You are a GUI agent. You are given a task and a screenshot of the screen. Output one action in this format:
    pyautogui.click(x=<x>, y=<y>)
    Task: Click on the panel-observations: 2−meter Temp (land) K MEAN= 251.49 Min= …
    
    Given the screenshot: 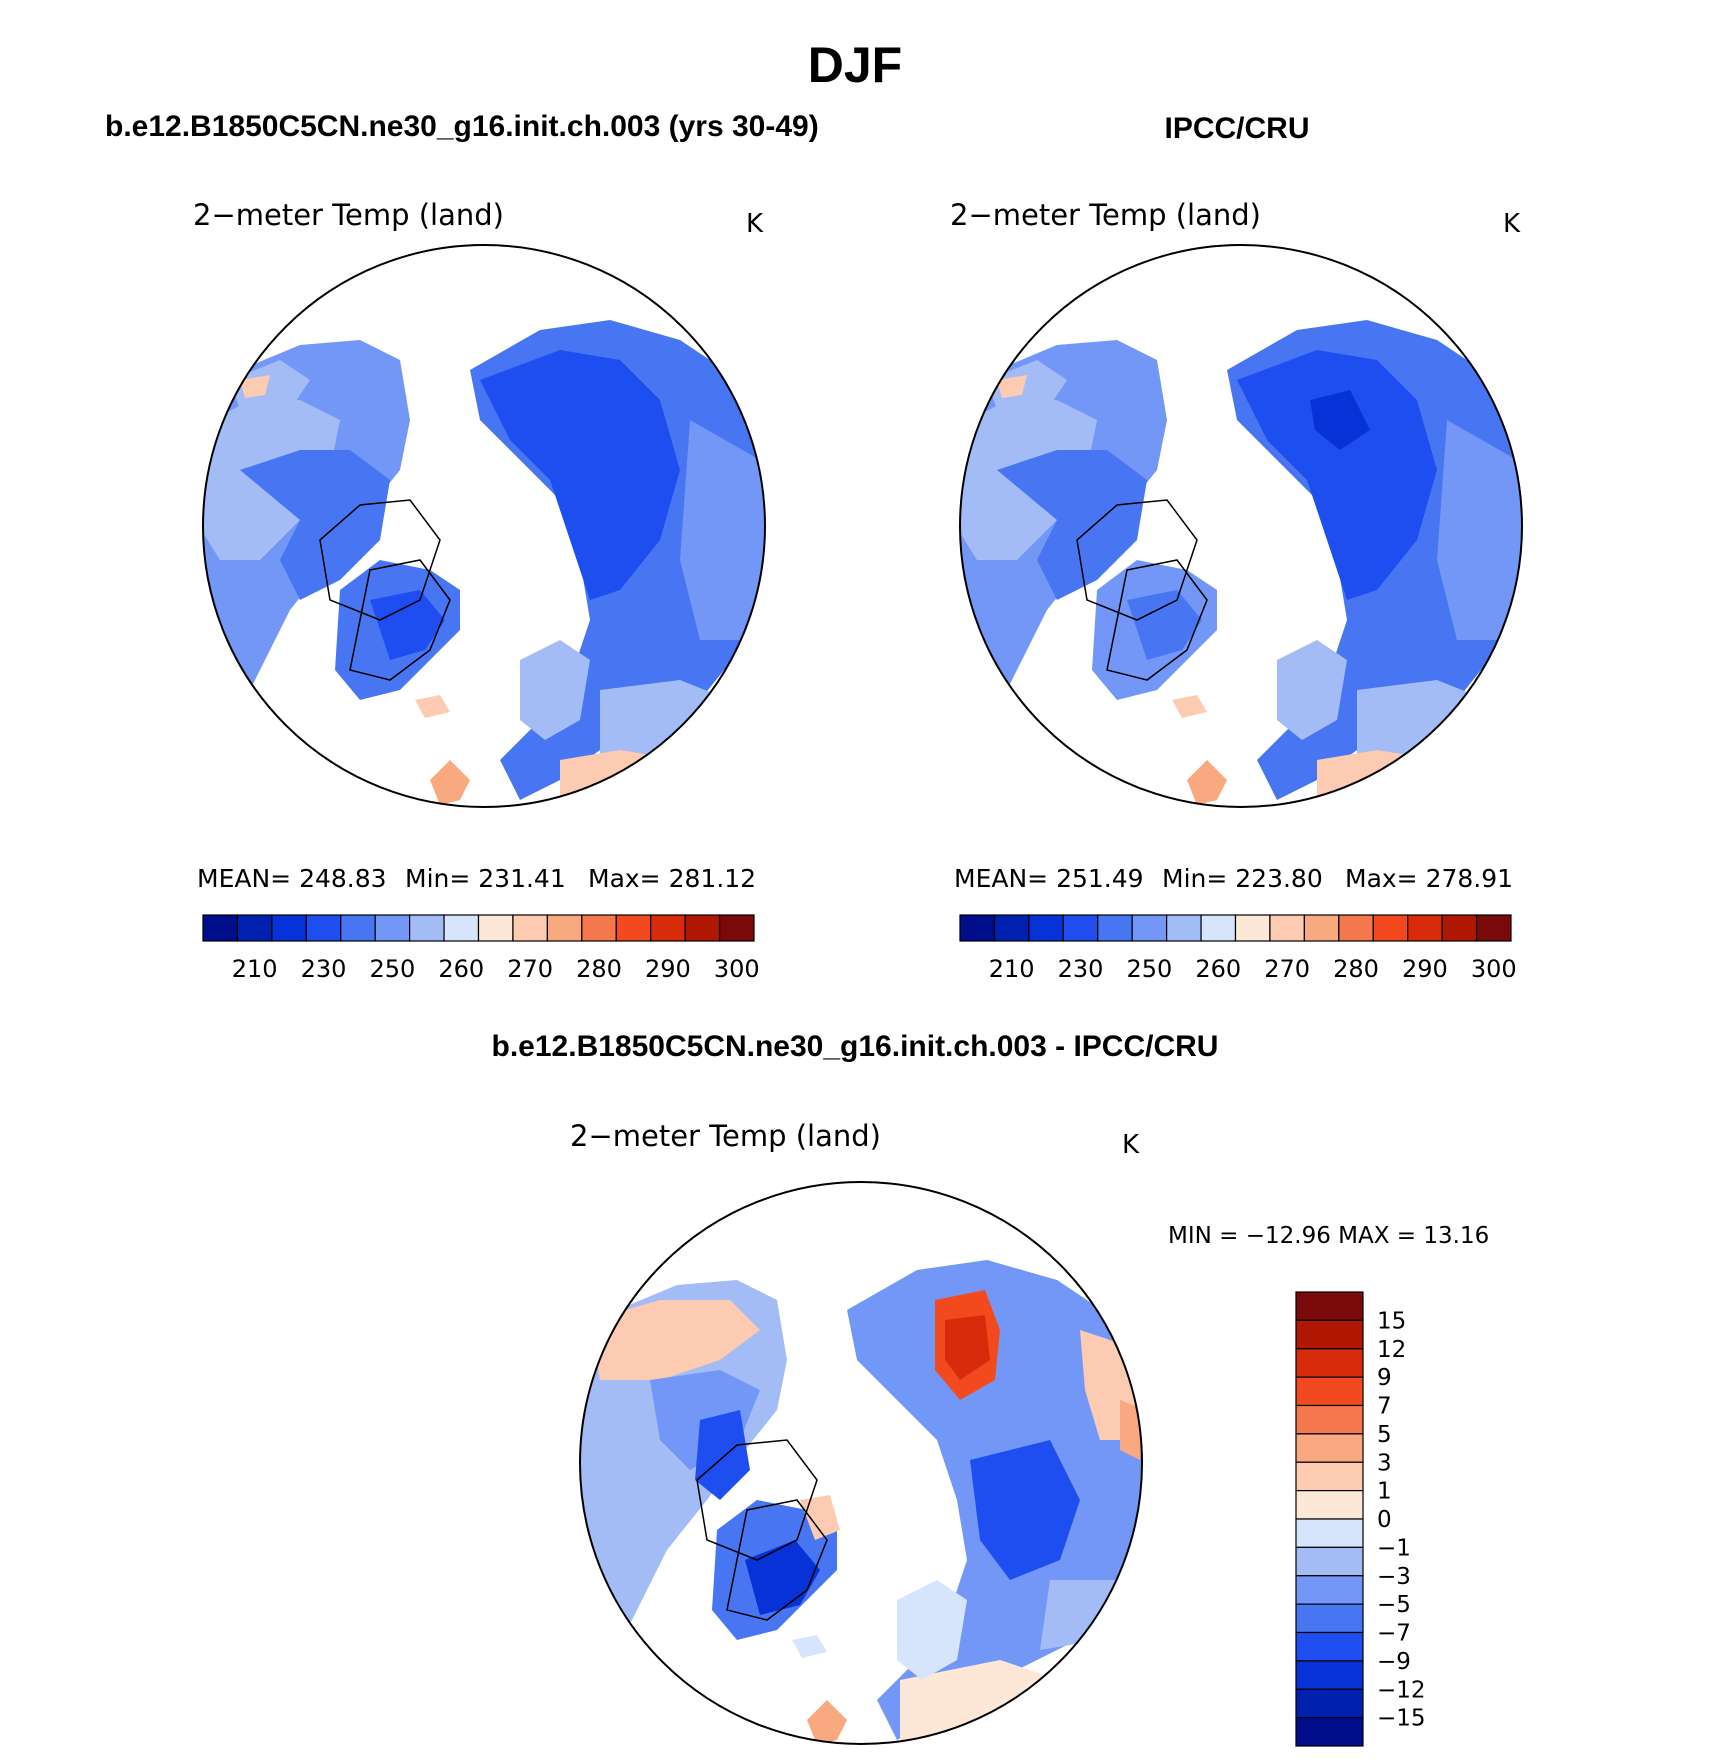 What is the action you would take?
    pyautogui.click(x=1236, y=590)
    